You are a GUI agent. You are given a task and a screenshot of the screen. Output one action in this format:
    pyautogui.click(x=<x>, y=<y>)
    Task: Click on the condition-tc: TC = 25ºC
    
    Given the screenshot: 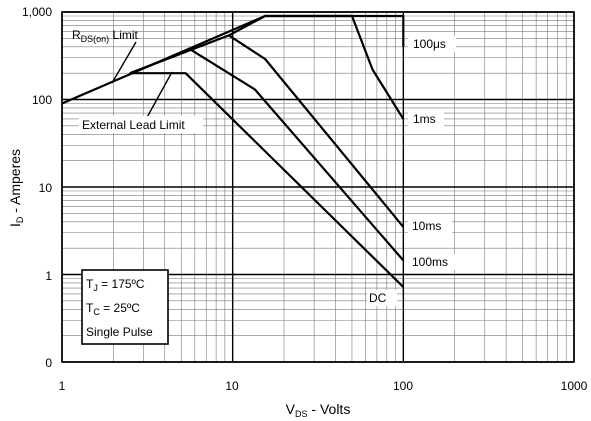 What is the action you would take?
    pyautogui.click(x=113, y=309)
    